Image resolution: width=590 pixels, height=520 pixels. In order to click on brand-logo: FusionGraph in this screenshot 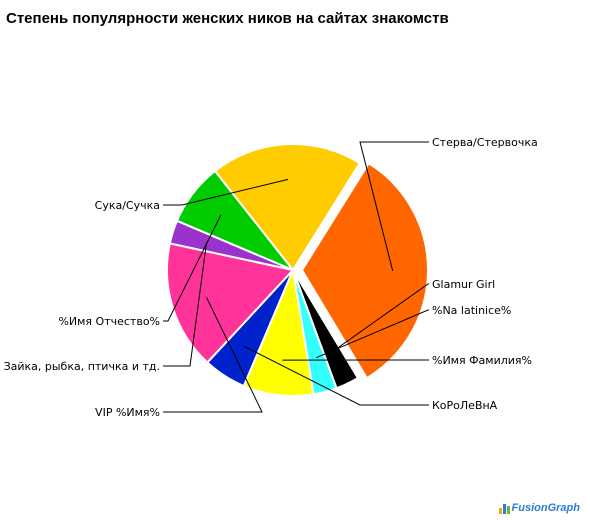, I will do `click(539, 508)`.